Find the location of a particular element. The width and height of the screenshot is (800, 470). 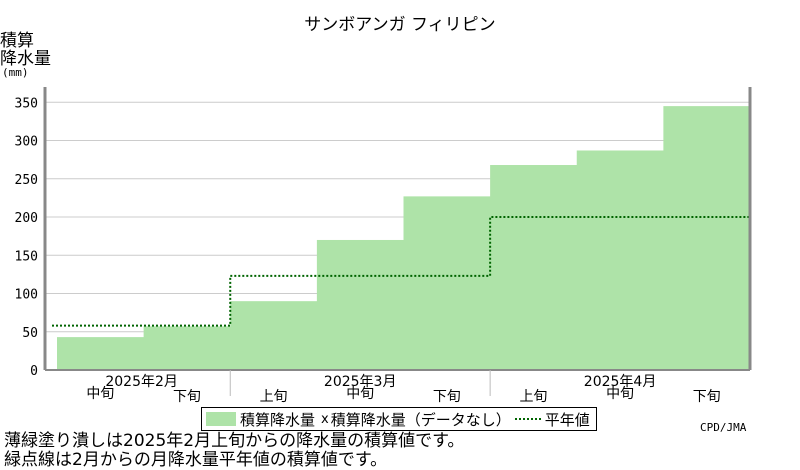

y-axis-label-line2: 降水量 is located at coordinates (25, 59).